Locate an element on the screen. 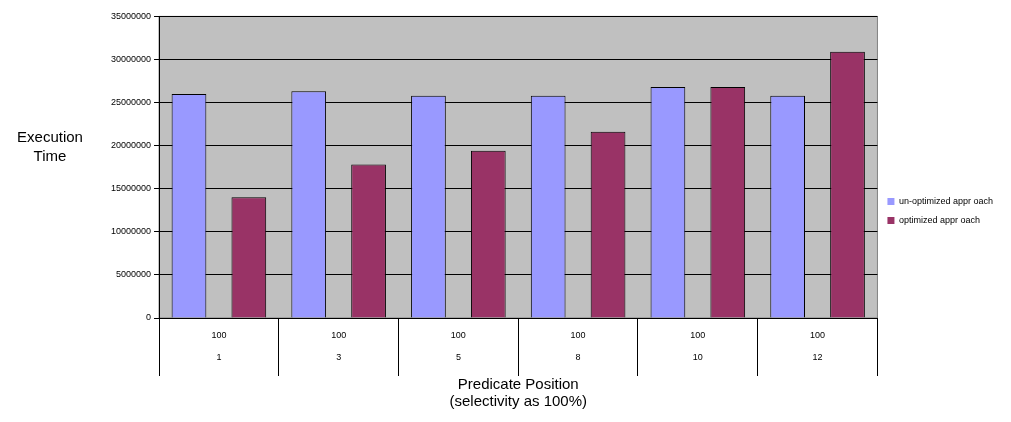 This screenshot has height=422, width=1011. category-label: 100 5 is located at coordinates (458, 346).